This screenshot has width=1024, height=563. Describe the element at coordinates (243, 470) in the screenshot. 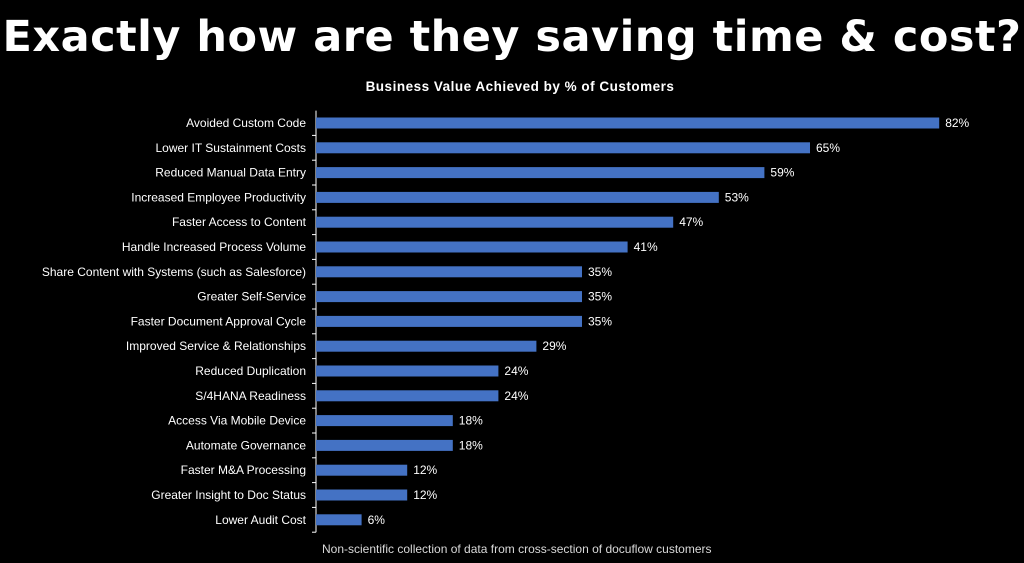

I see `category-label: Faster M&A Processing` at that location.